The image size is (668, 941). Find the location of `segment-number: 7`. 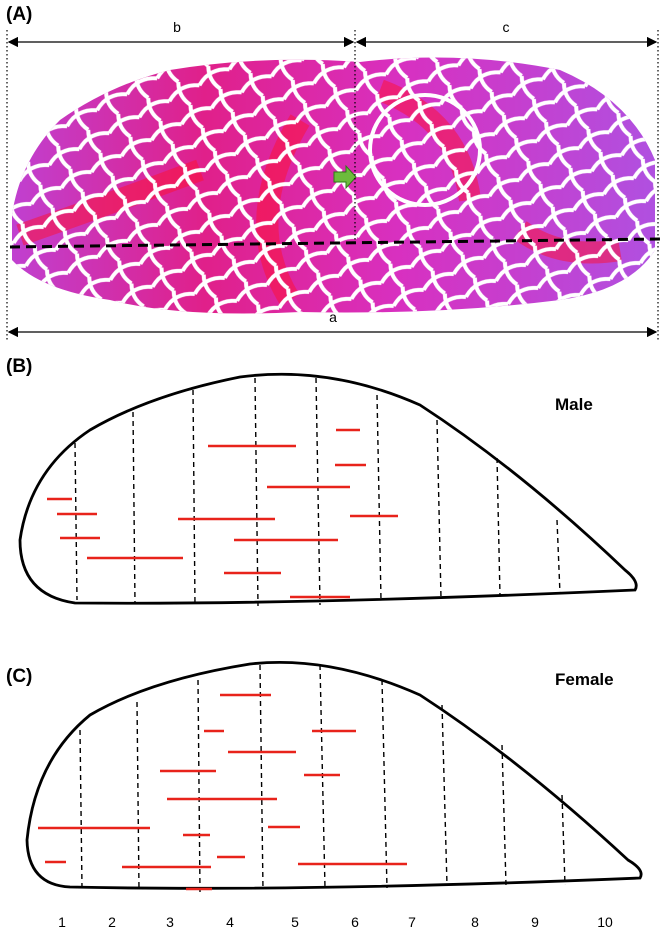

segment-number: 7 is located at coordinates (412, 922).